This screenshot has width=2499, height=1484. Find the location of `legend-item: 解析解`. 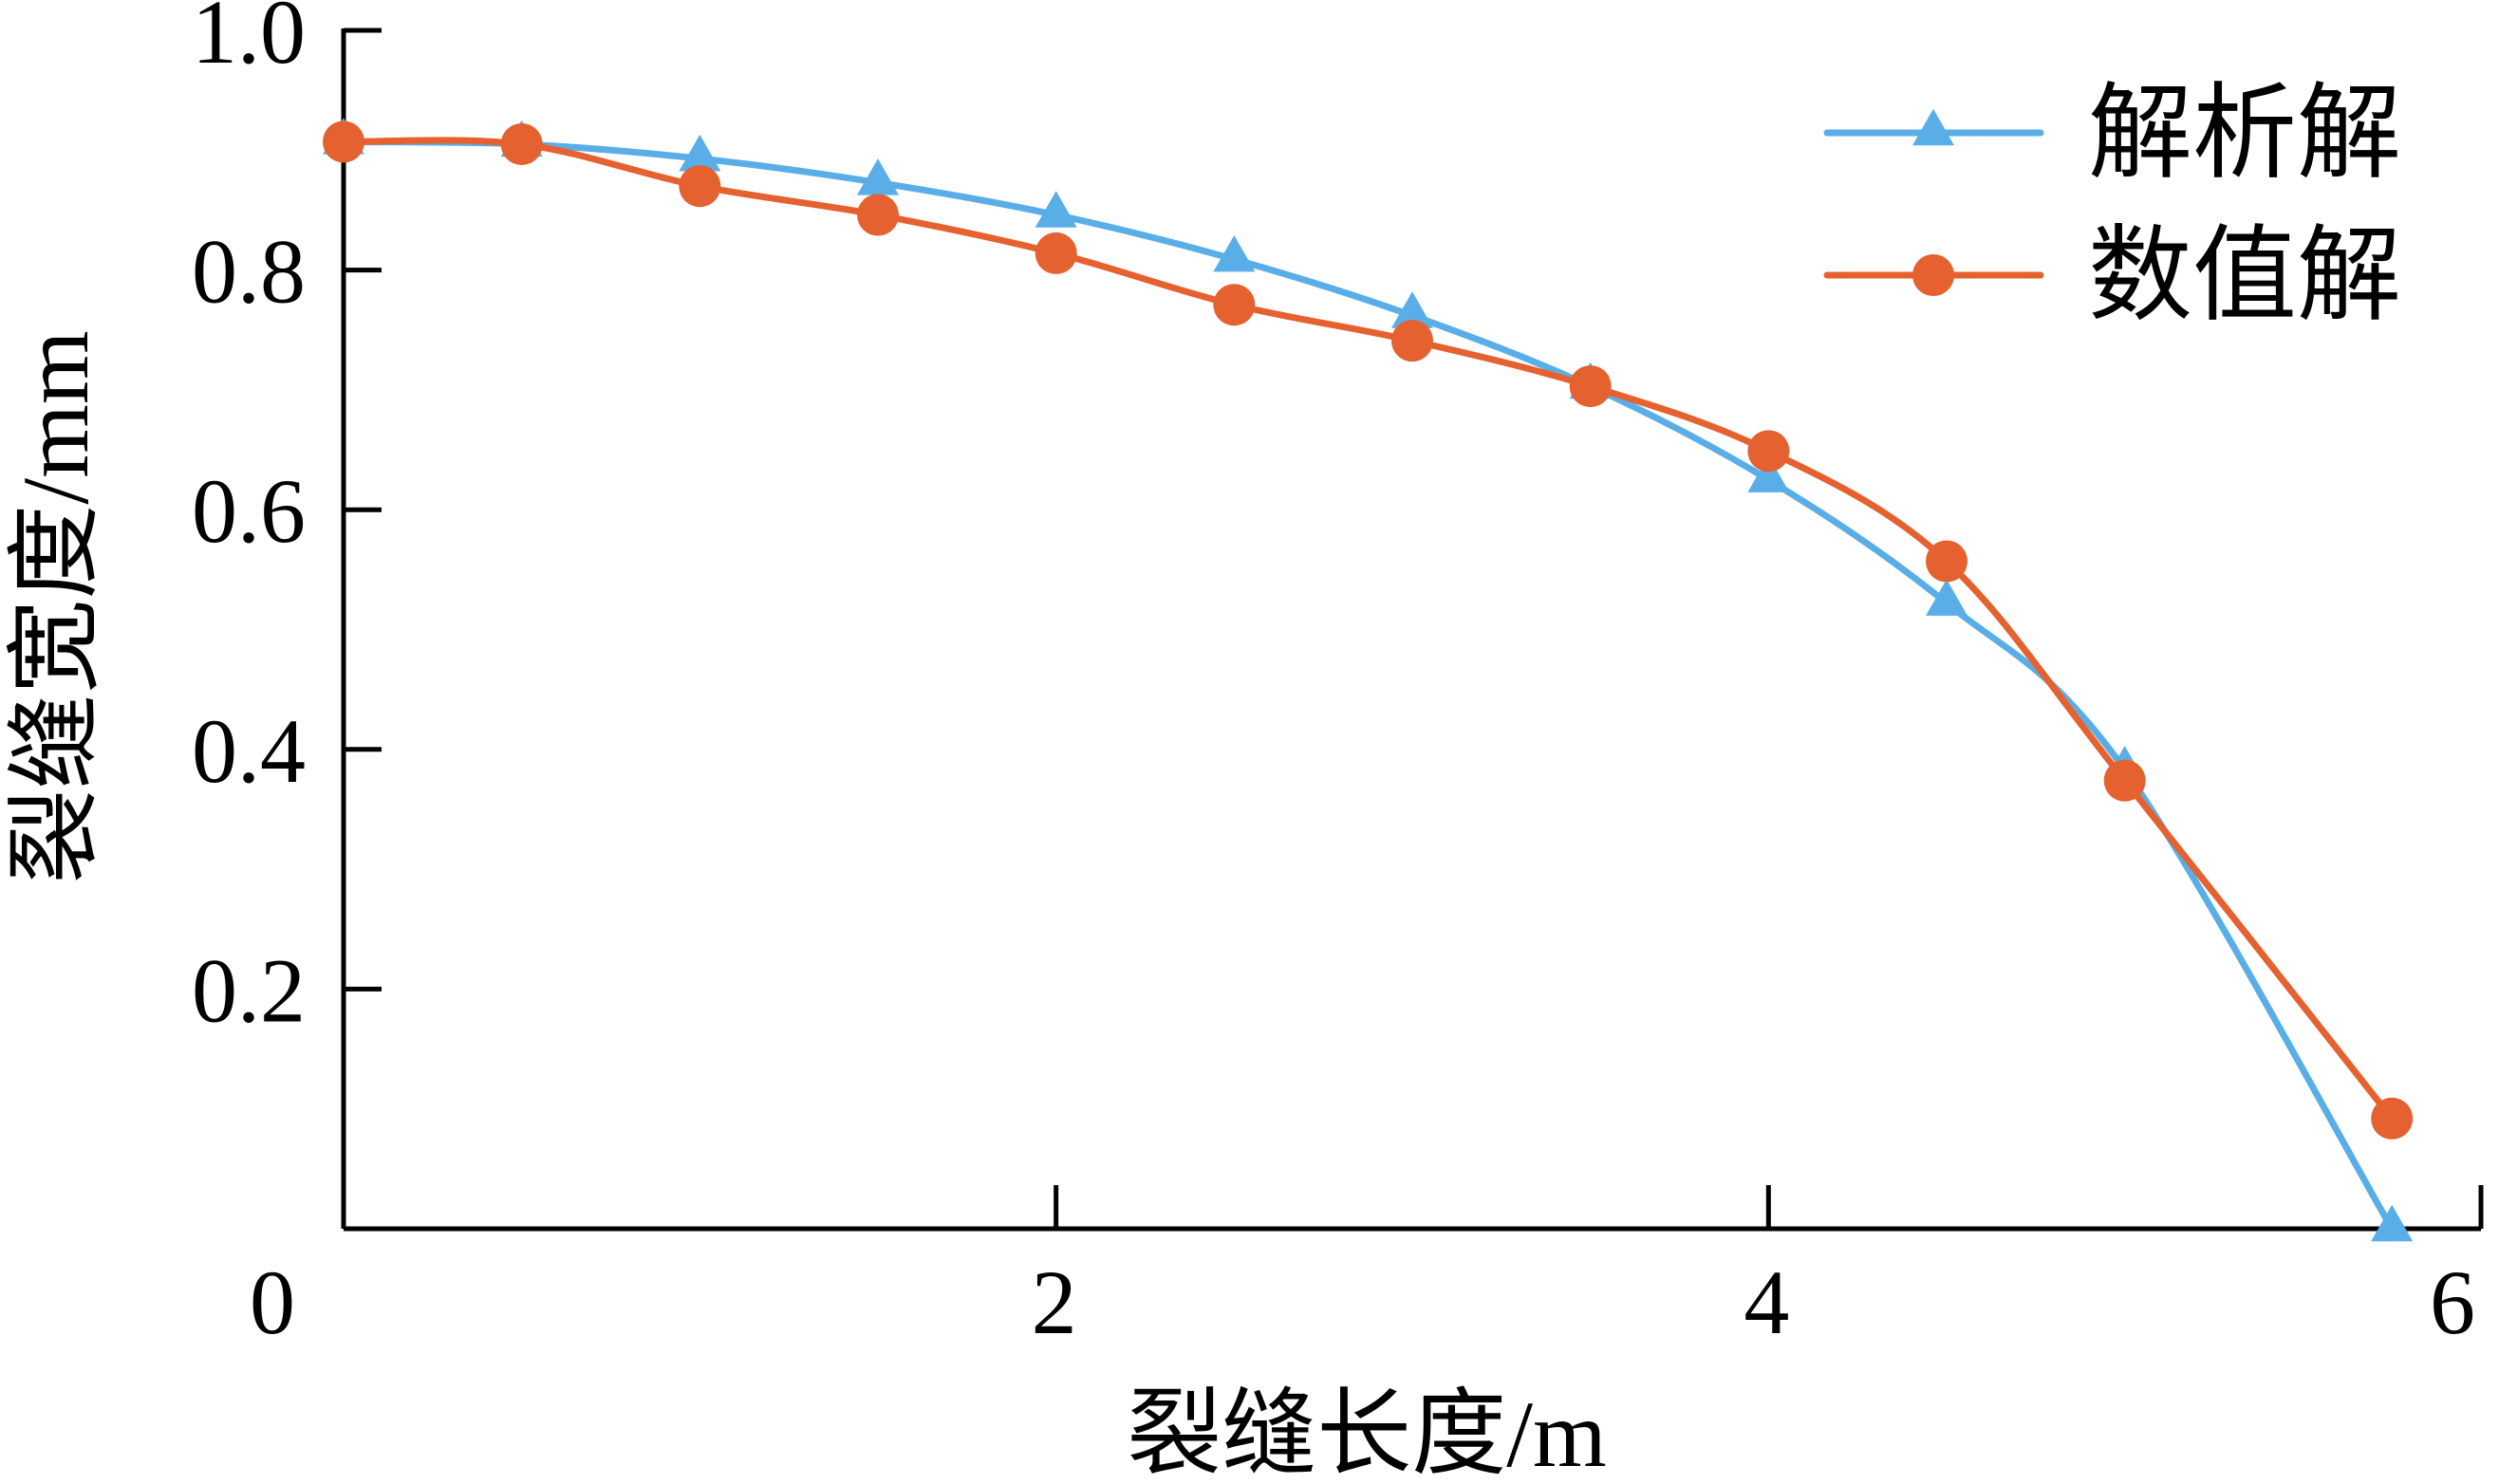

legend-item: 解析解 is located at coordinates (2112, 134).